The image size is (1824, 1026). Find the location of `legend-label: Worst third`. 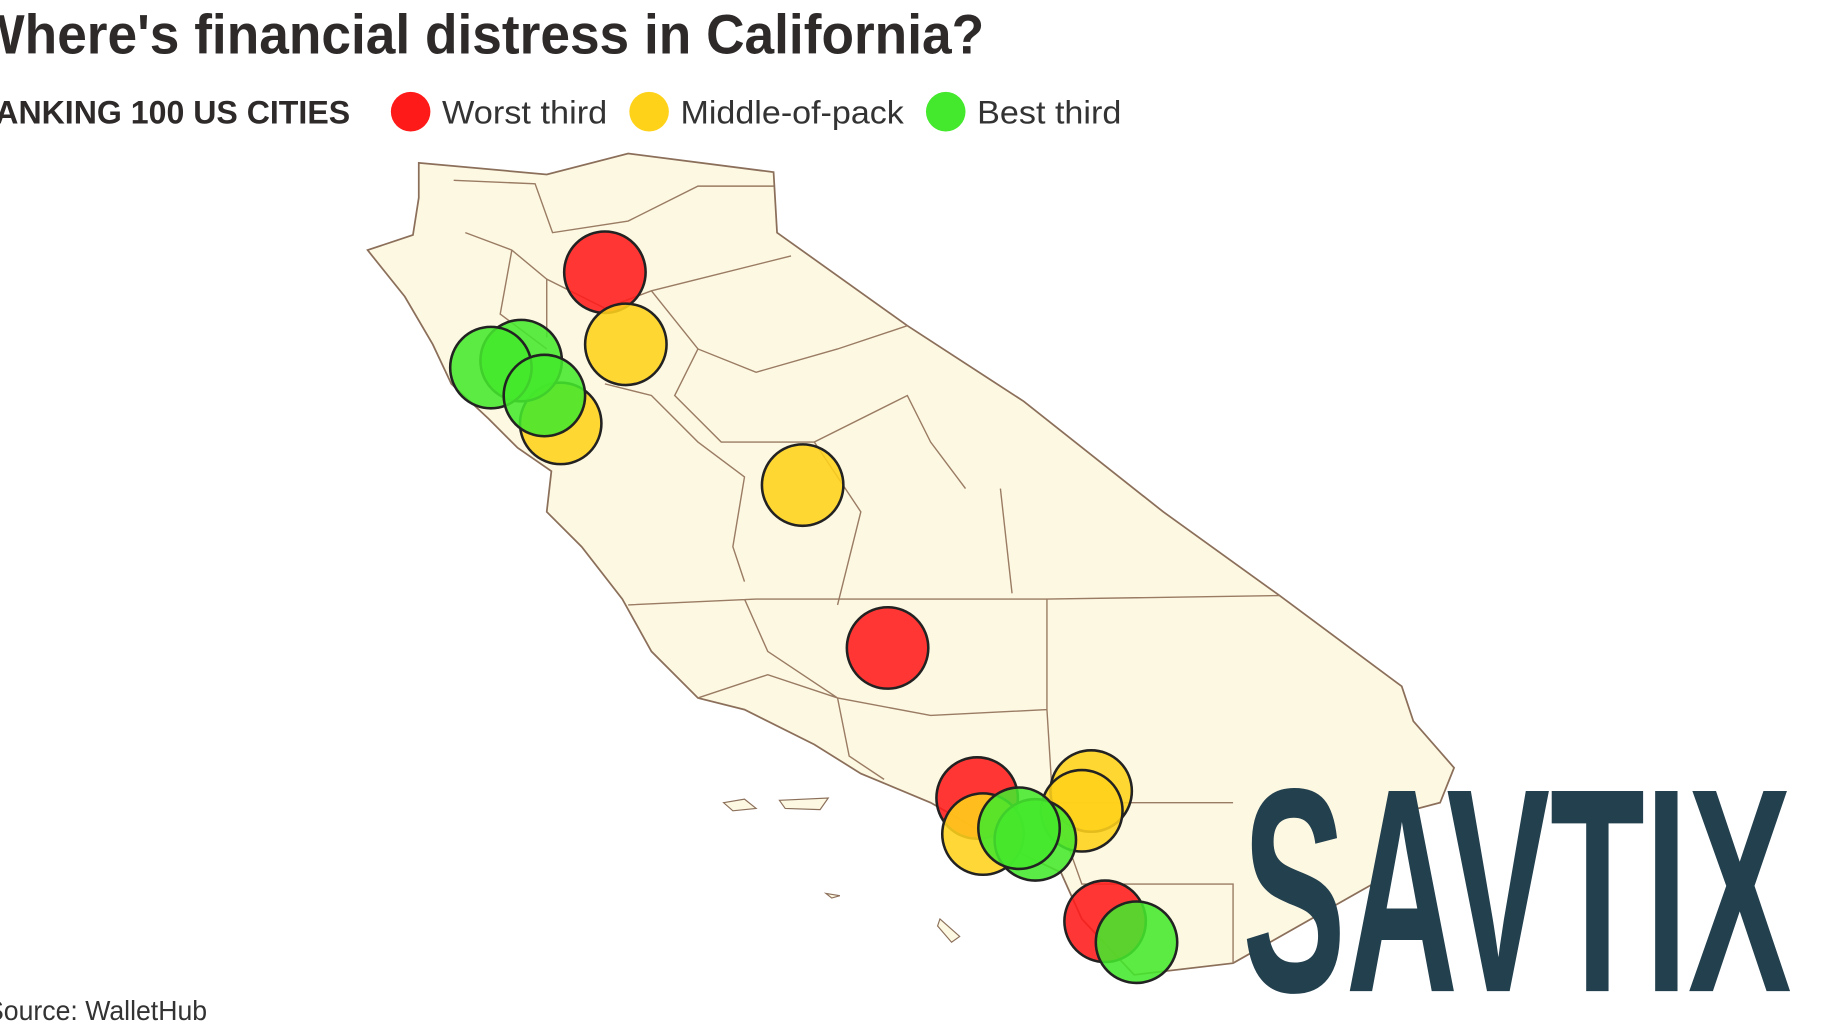

legend-label: Worst third is located at coordinates (524, 112).